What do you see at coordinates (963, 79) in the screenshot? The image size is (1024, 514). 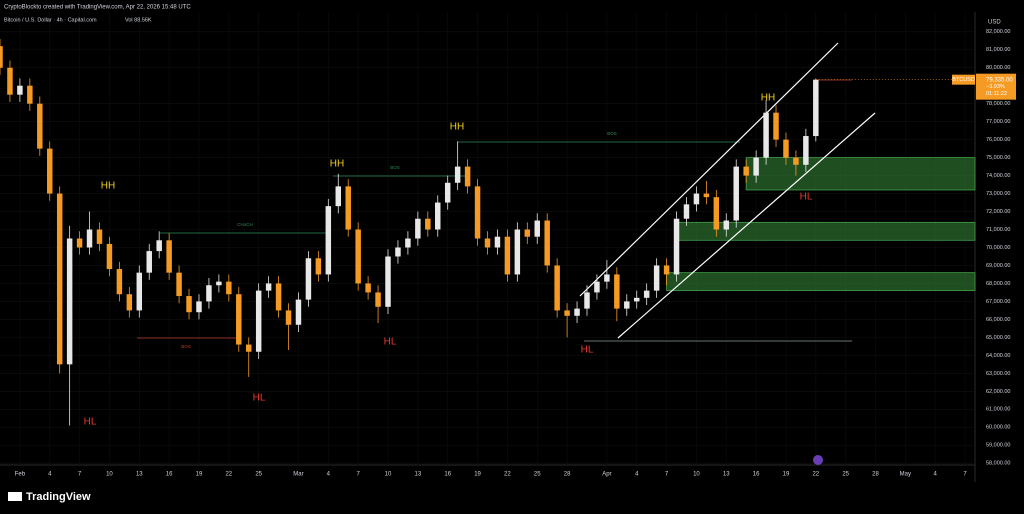 I see `symbol-tag` at bounding box center [963, 79].